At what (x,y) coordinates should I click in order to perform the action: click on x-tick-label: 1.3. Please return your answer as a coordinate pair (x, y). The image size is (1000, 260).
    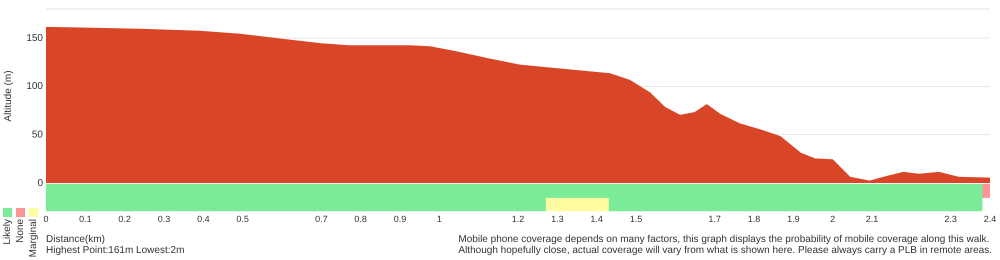
    Looking at the image, I should click on (557, 219).